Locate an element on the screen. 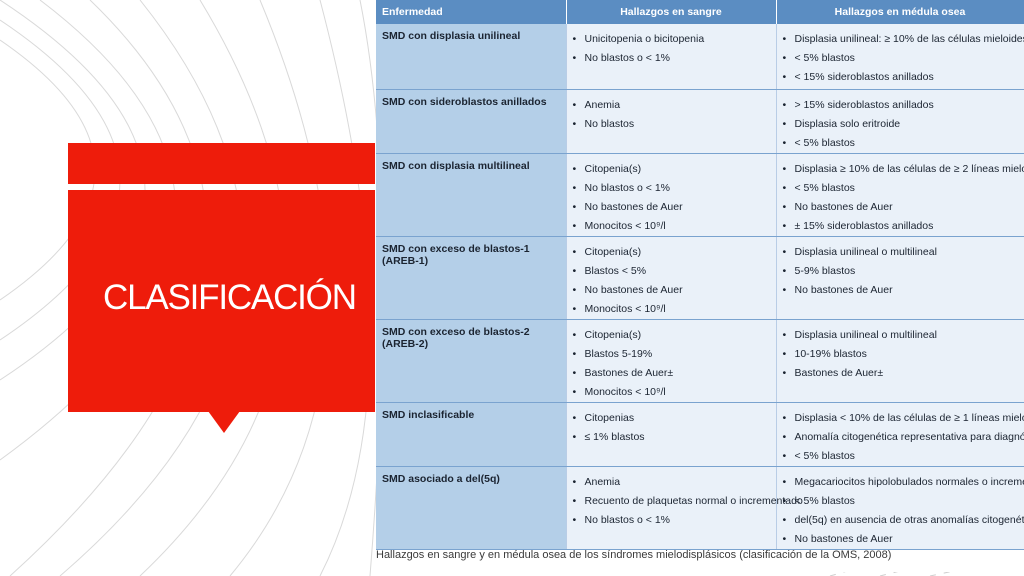 The height and width of the screenshot is (576, 1024). findings-list: AnemiaNo blastos is located at coordinates (671, 115).